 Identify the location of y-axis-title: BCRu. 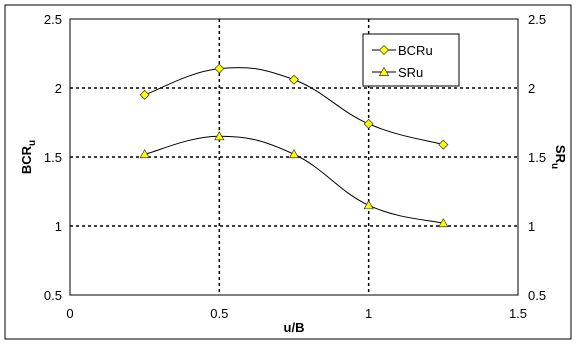
(28, 157).